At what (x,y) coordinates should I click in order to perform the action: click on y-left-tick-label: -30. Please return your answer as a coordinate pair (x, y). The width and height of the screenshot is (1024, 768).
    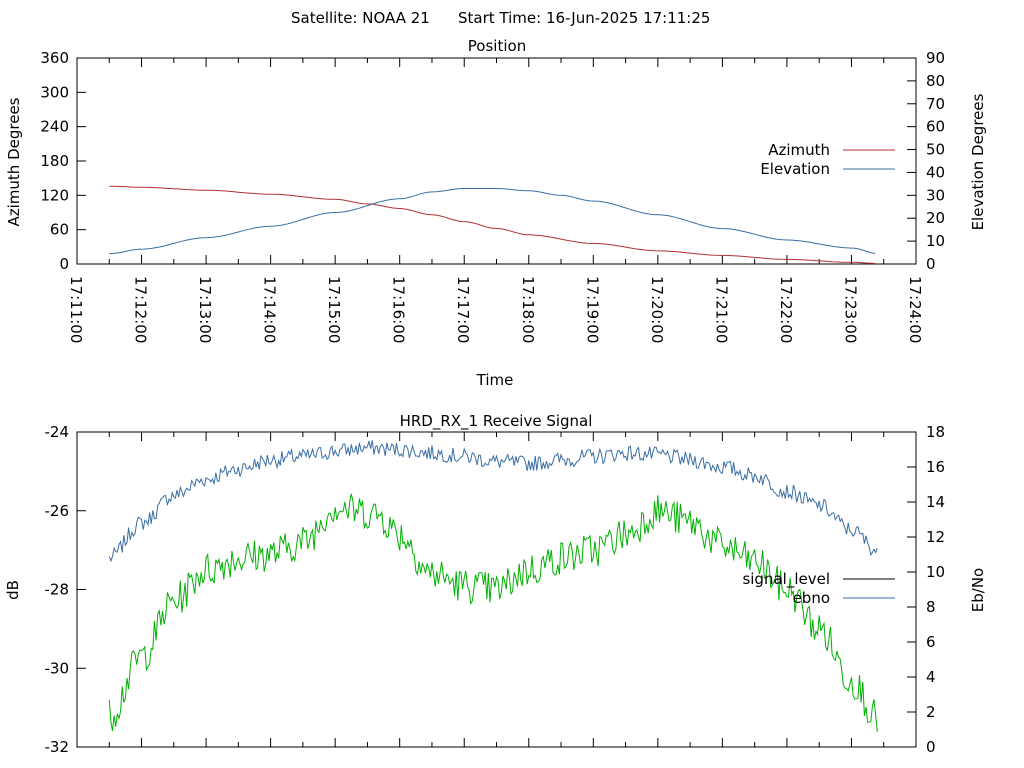
    Looking at the image, I should click on (57, 668).